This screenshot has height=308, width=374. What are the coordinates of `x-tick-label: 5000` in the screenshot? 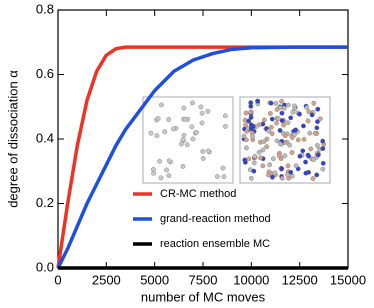 It's located at (154, 279).